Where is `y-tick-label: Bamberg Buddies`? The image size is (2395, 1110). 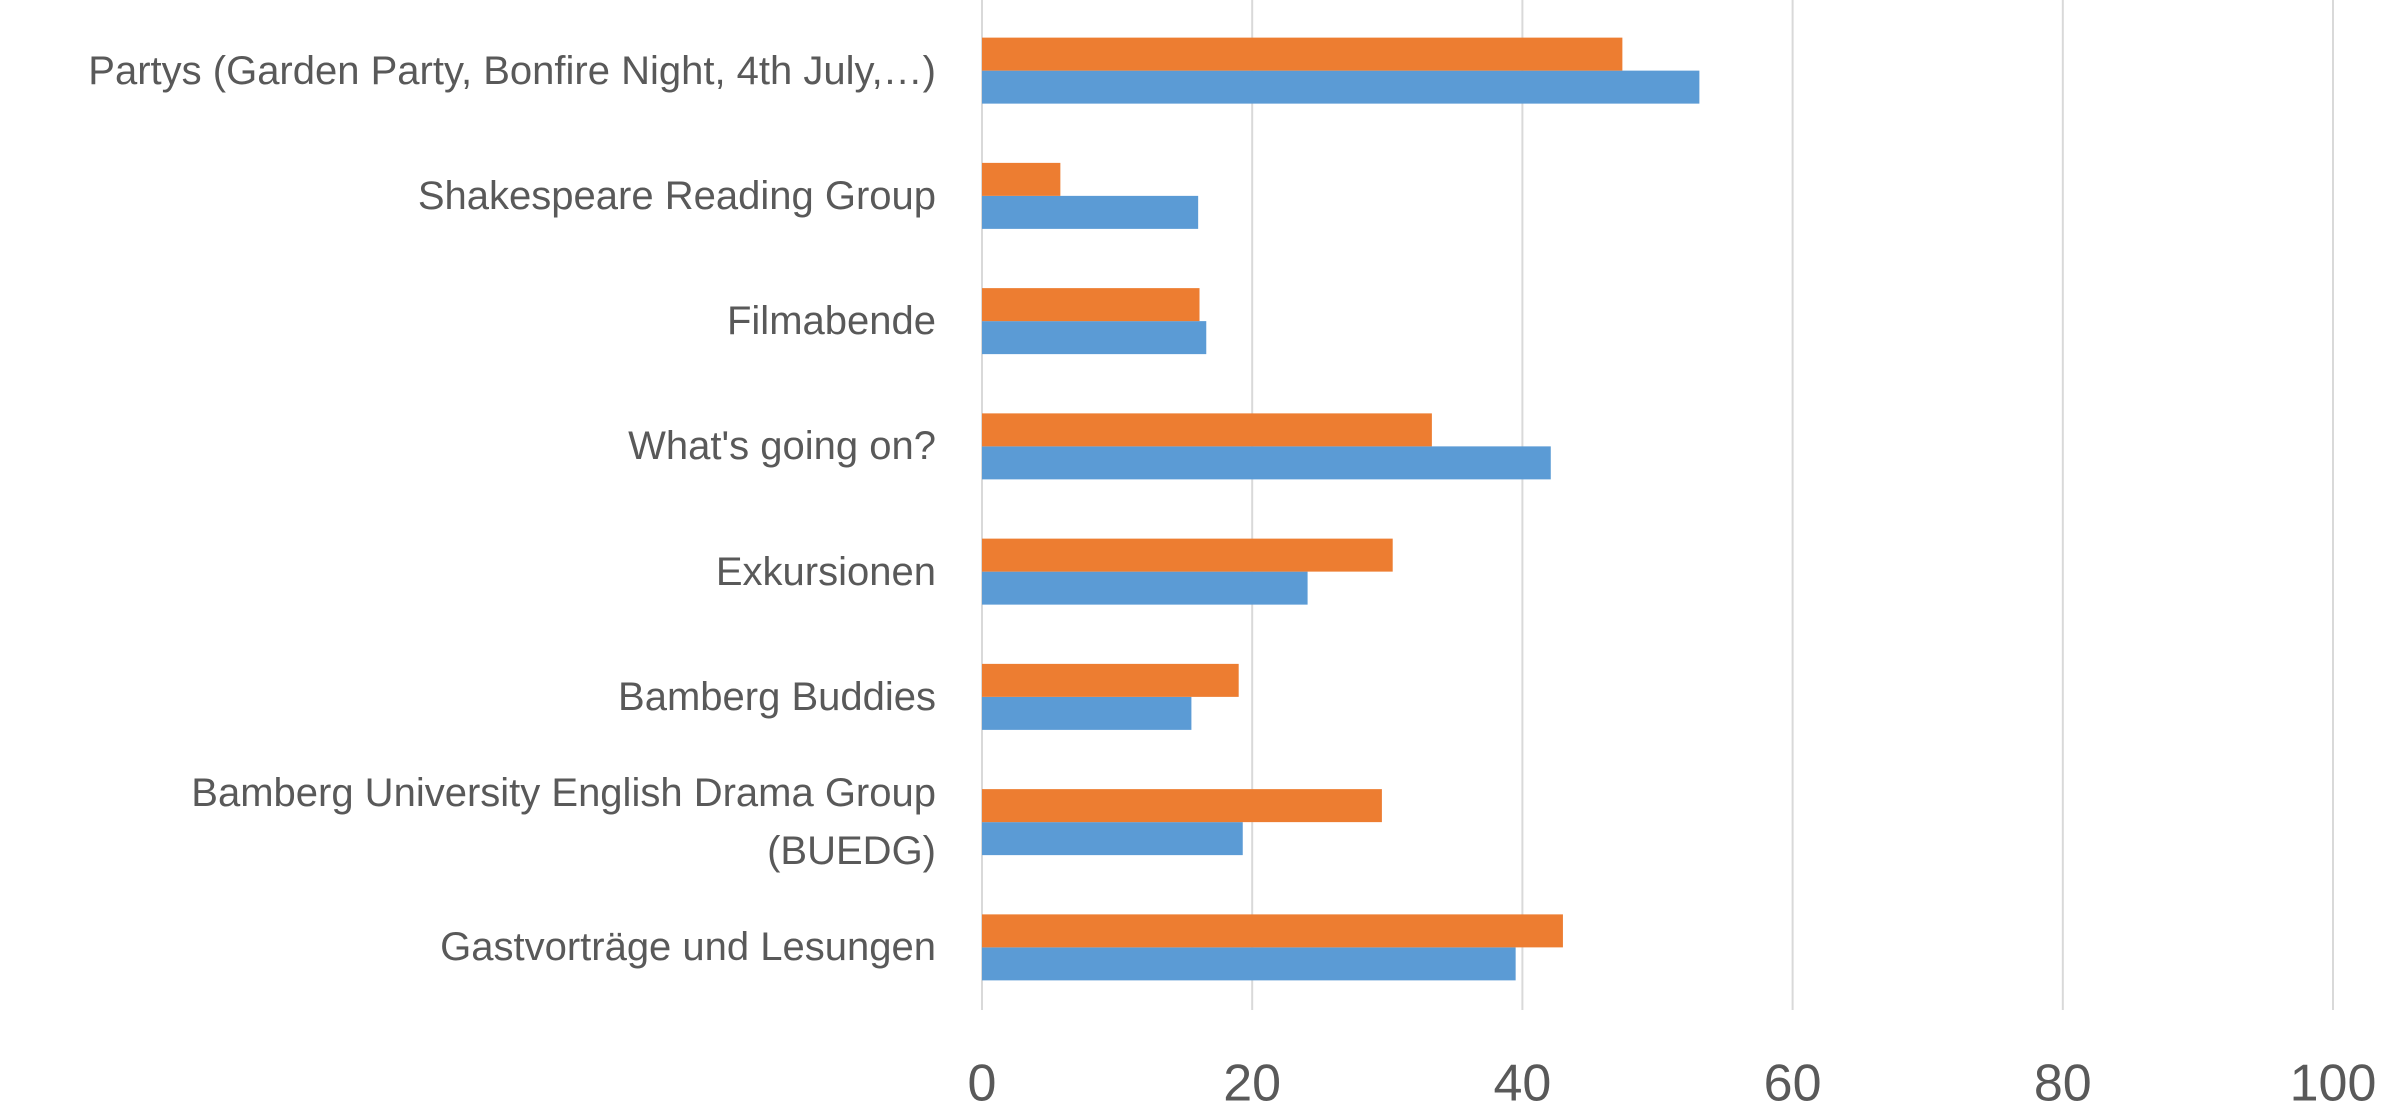
y-tick-label: Bamberg Buddies is located at coordinates (777, 696).